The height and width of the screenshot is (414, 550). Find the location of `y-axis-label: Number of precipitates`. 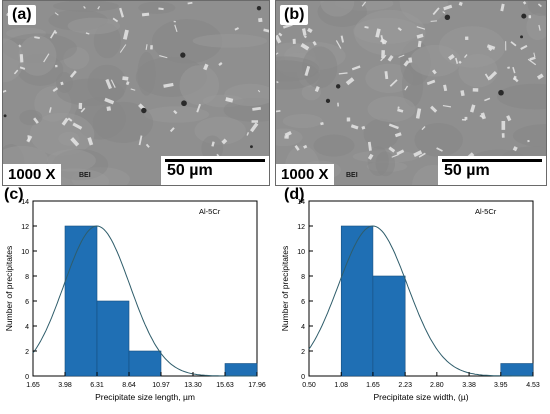

y-axis-label: Number of precipitates is located at coordinates (285, 289).